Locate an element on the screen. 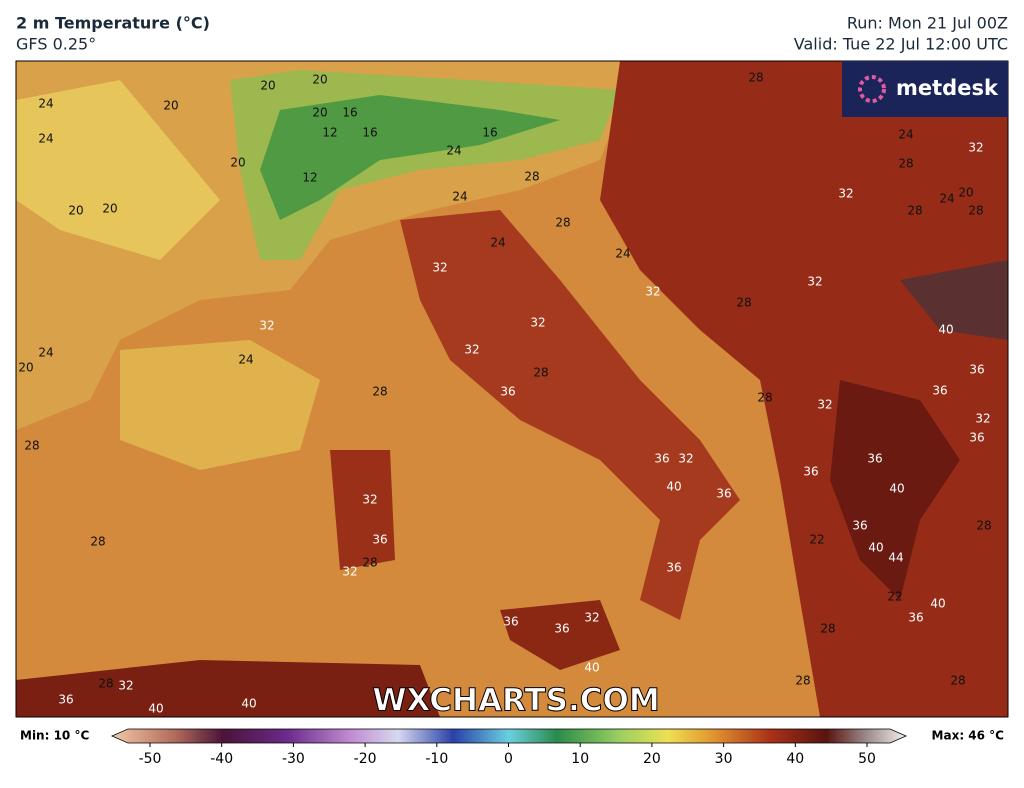 The image size is (1024, 788). colorbar-tick-label: 30 is located at coordinates (724, 759).